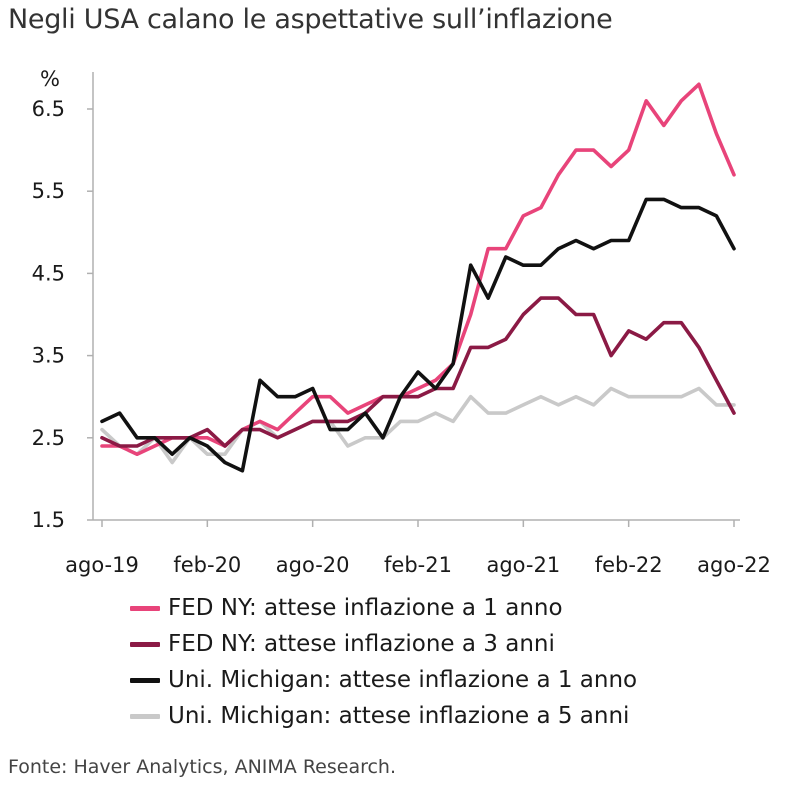 The height and width of the screenshot is (786, 800). What do you see at coordinates (207, 565) in the screenshot?
I see `x-tick-label: feb-20` at bounding box center [207, 565].